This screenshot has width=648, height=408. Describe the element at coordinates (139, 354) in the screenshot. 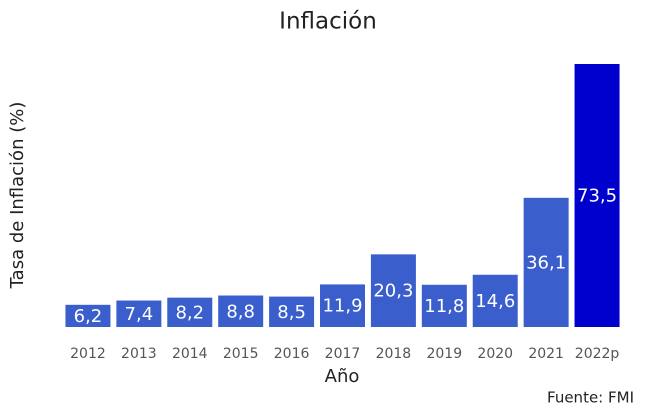

I see `x-tick-label: 2013` at that location.